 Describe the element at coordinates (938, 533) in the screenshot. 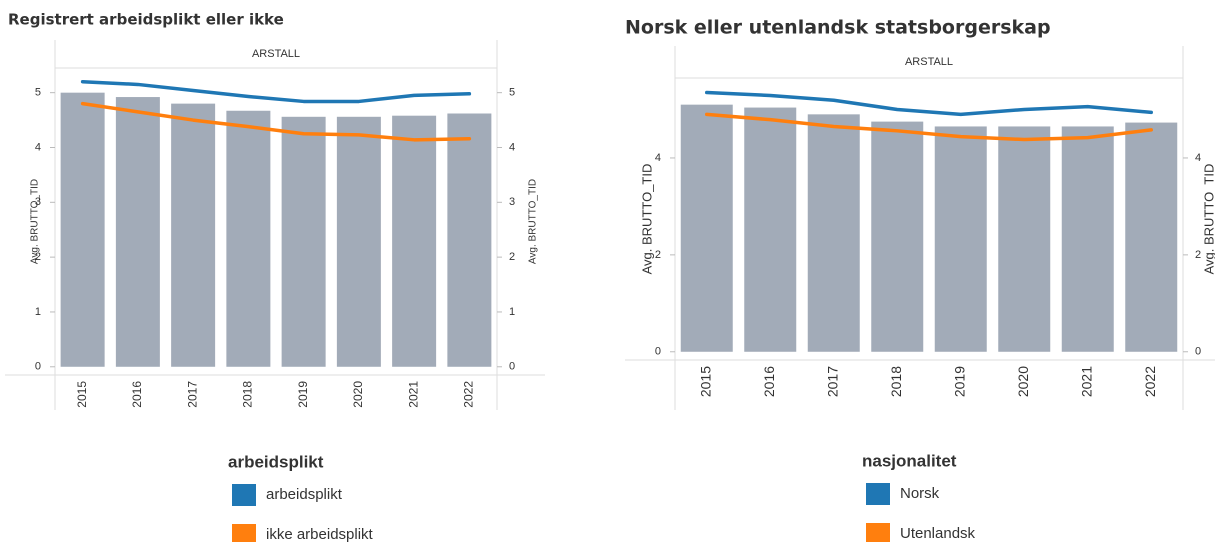

I see `legend-label: Utenlandsk` at that location.